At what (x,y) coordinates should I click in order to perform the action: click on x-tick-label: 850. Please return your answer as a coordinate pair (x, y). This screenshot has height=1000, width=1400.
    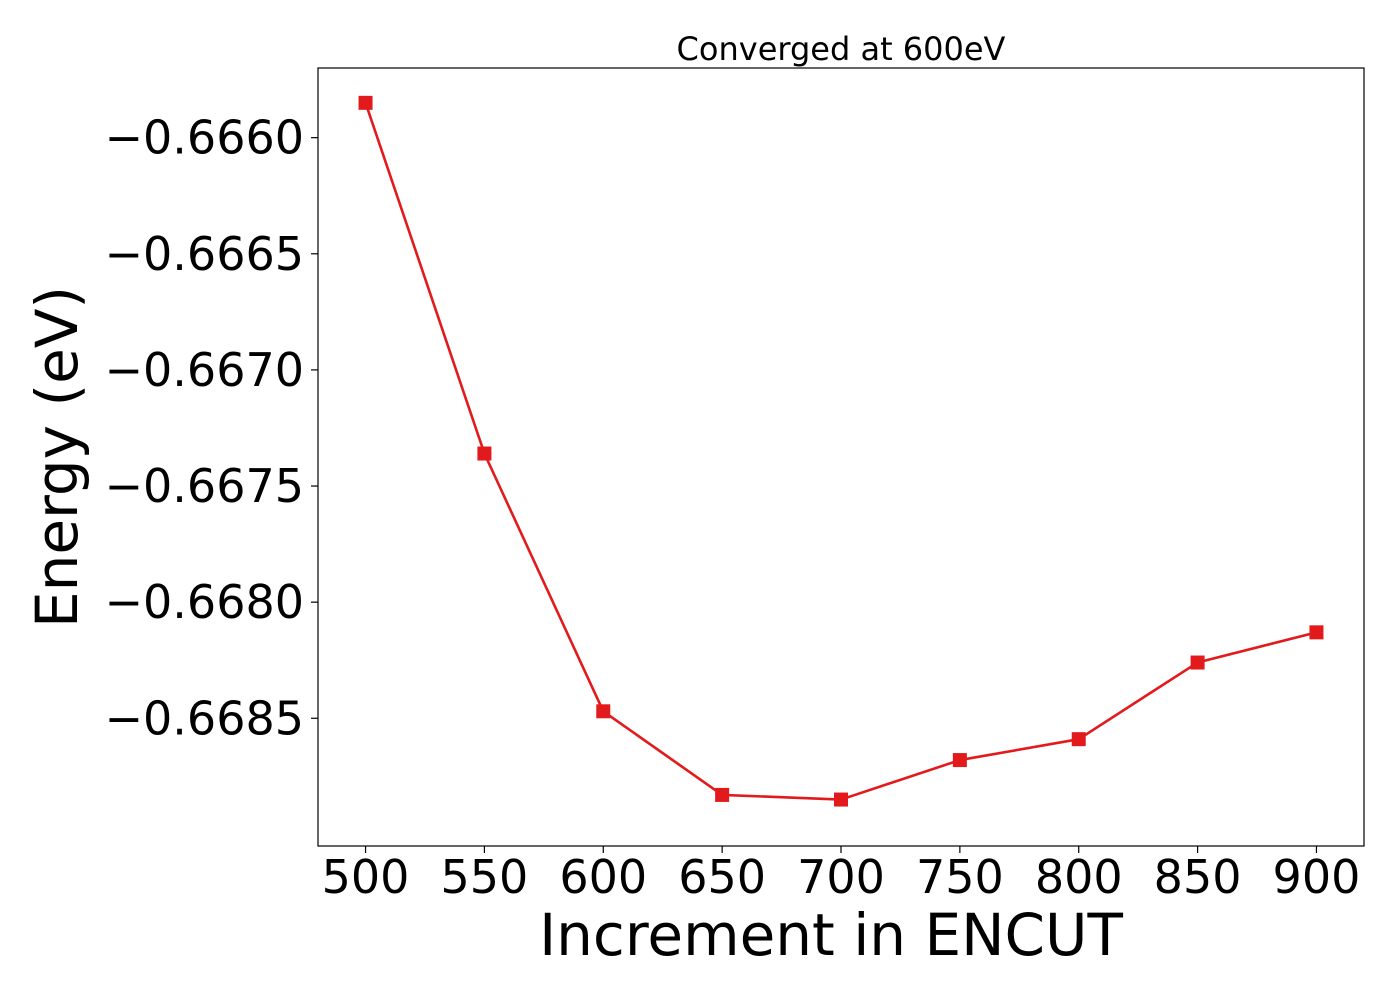
    Looking at the image, I should click on (1198, 877).